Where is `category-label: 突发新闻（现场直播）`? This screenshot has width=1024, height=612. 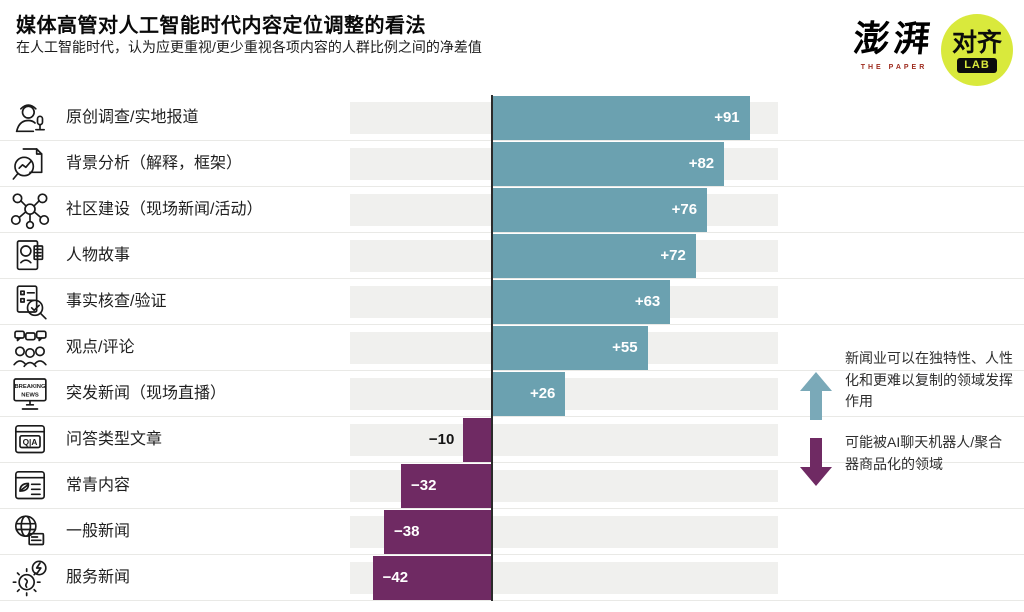
category-label: 突发新闻（现场直播） is located at coordinates (146, 394).